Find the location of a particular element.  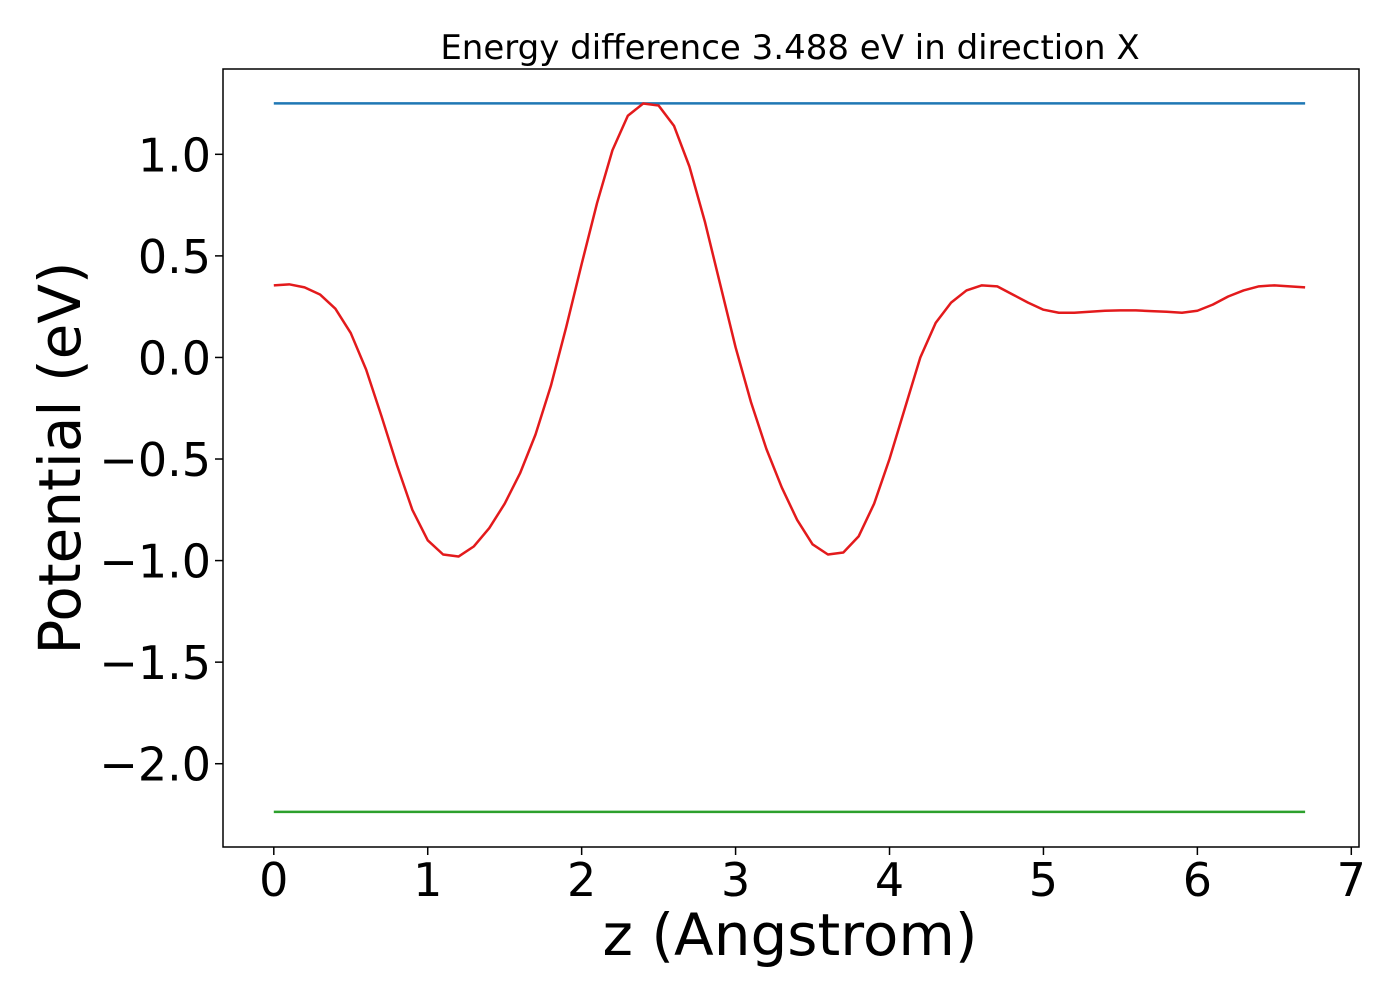

x-tick-label: 5 is located at coordinates (1043, 880).